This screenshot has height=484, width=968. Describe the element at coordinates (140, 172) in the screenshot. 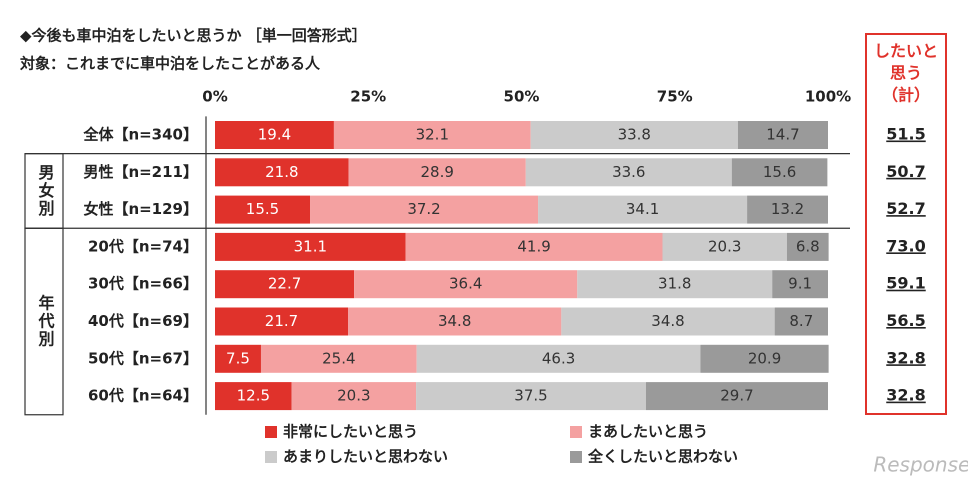

I see `category-label: 男性【n=211】` at that location.